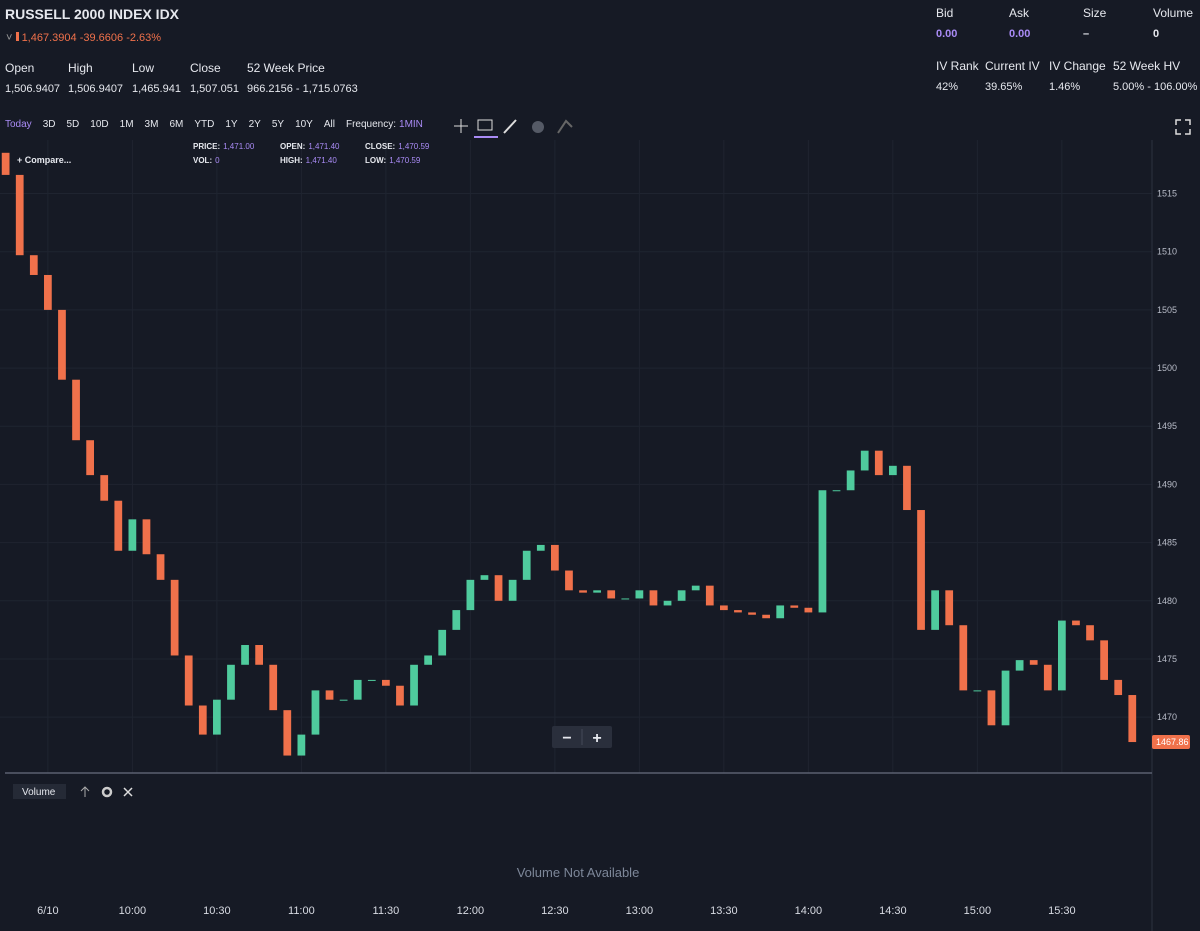 The width and height of the screenshot is (1200, 931). Describe the element at coordinates (301, 911) in the screenshot. I see `x-tick-label: 11:00` at that location.